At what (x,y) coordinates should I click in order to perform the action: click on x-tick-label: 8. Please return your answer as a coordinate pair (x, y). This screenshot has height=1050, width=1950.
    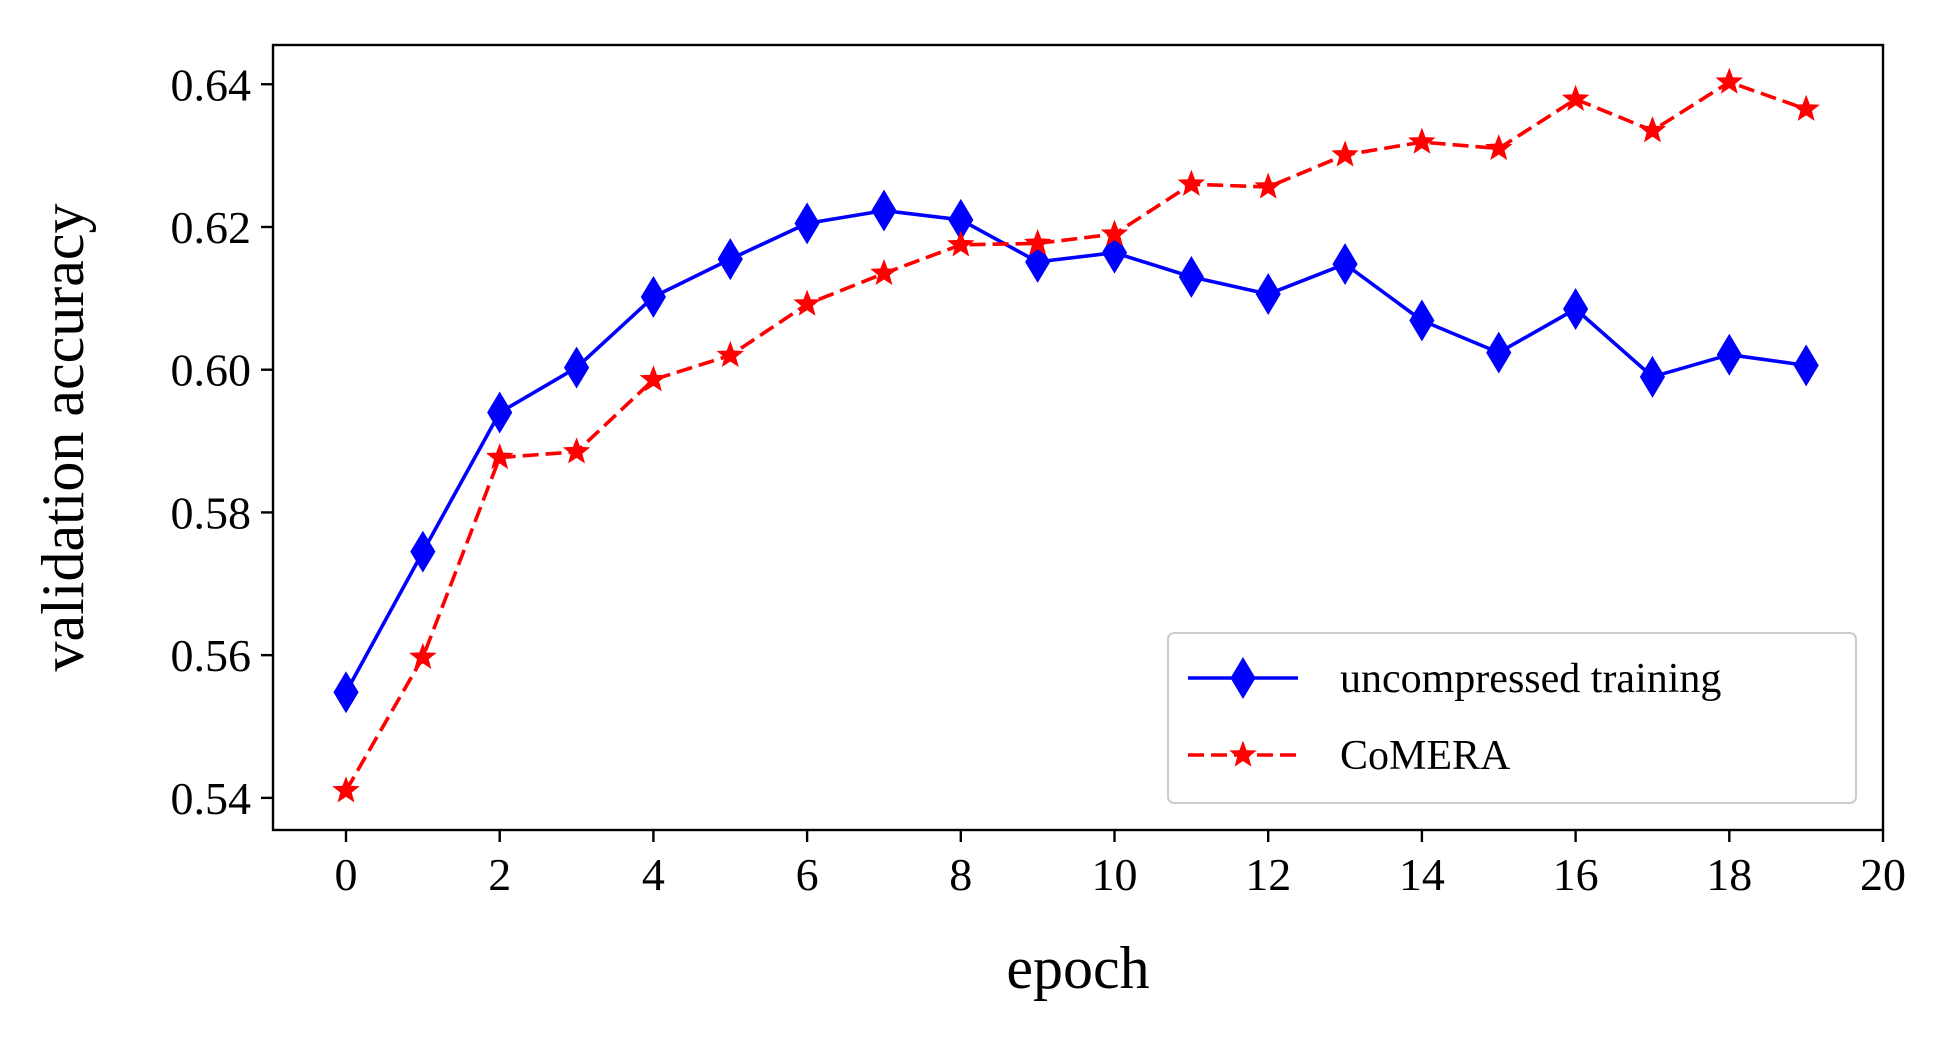
    Looking at the image, I should click on (960, 874).